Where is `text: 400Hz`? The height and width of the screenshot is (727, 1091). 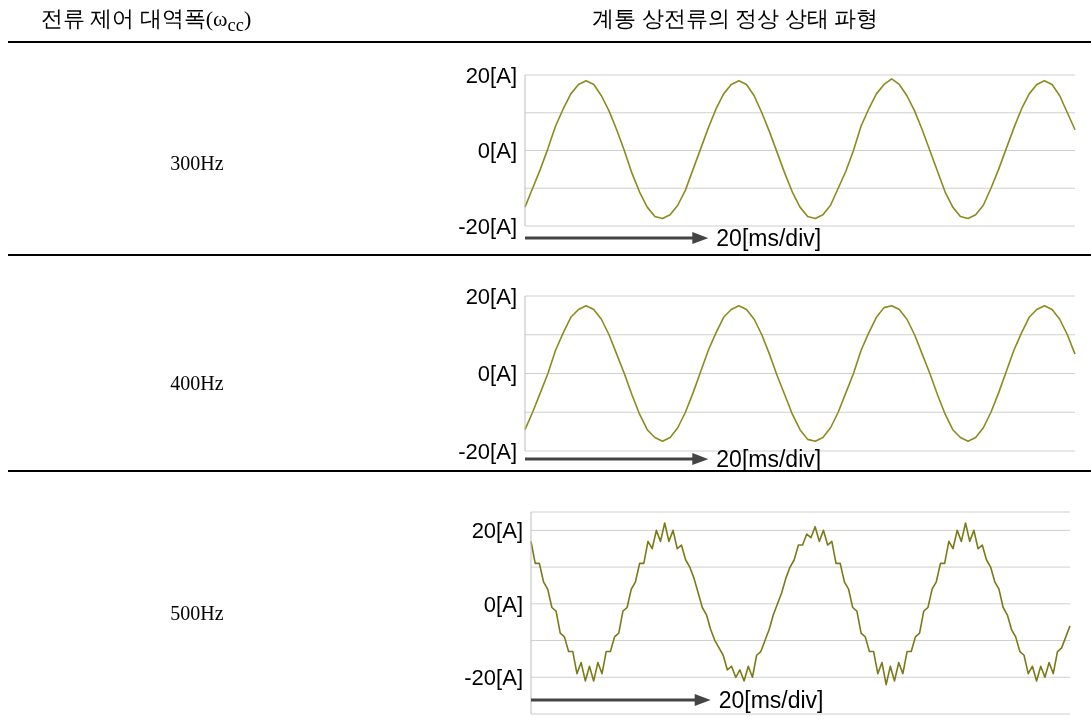 text: 400Hz is located at coordinates (197, 383).